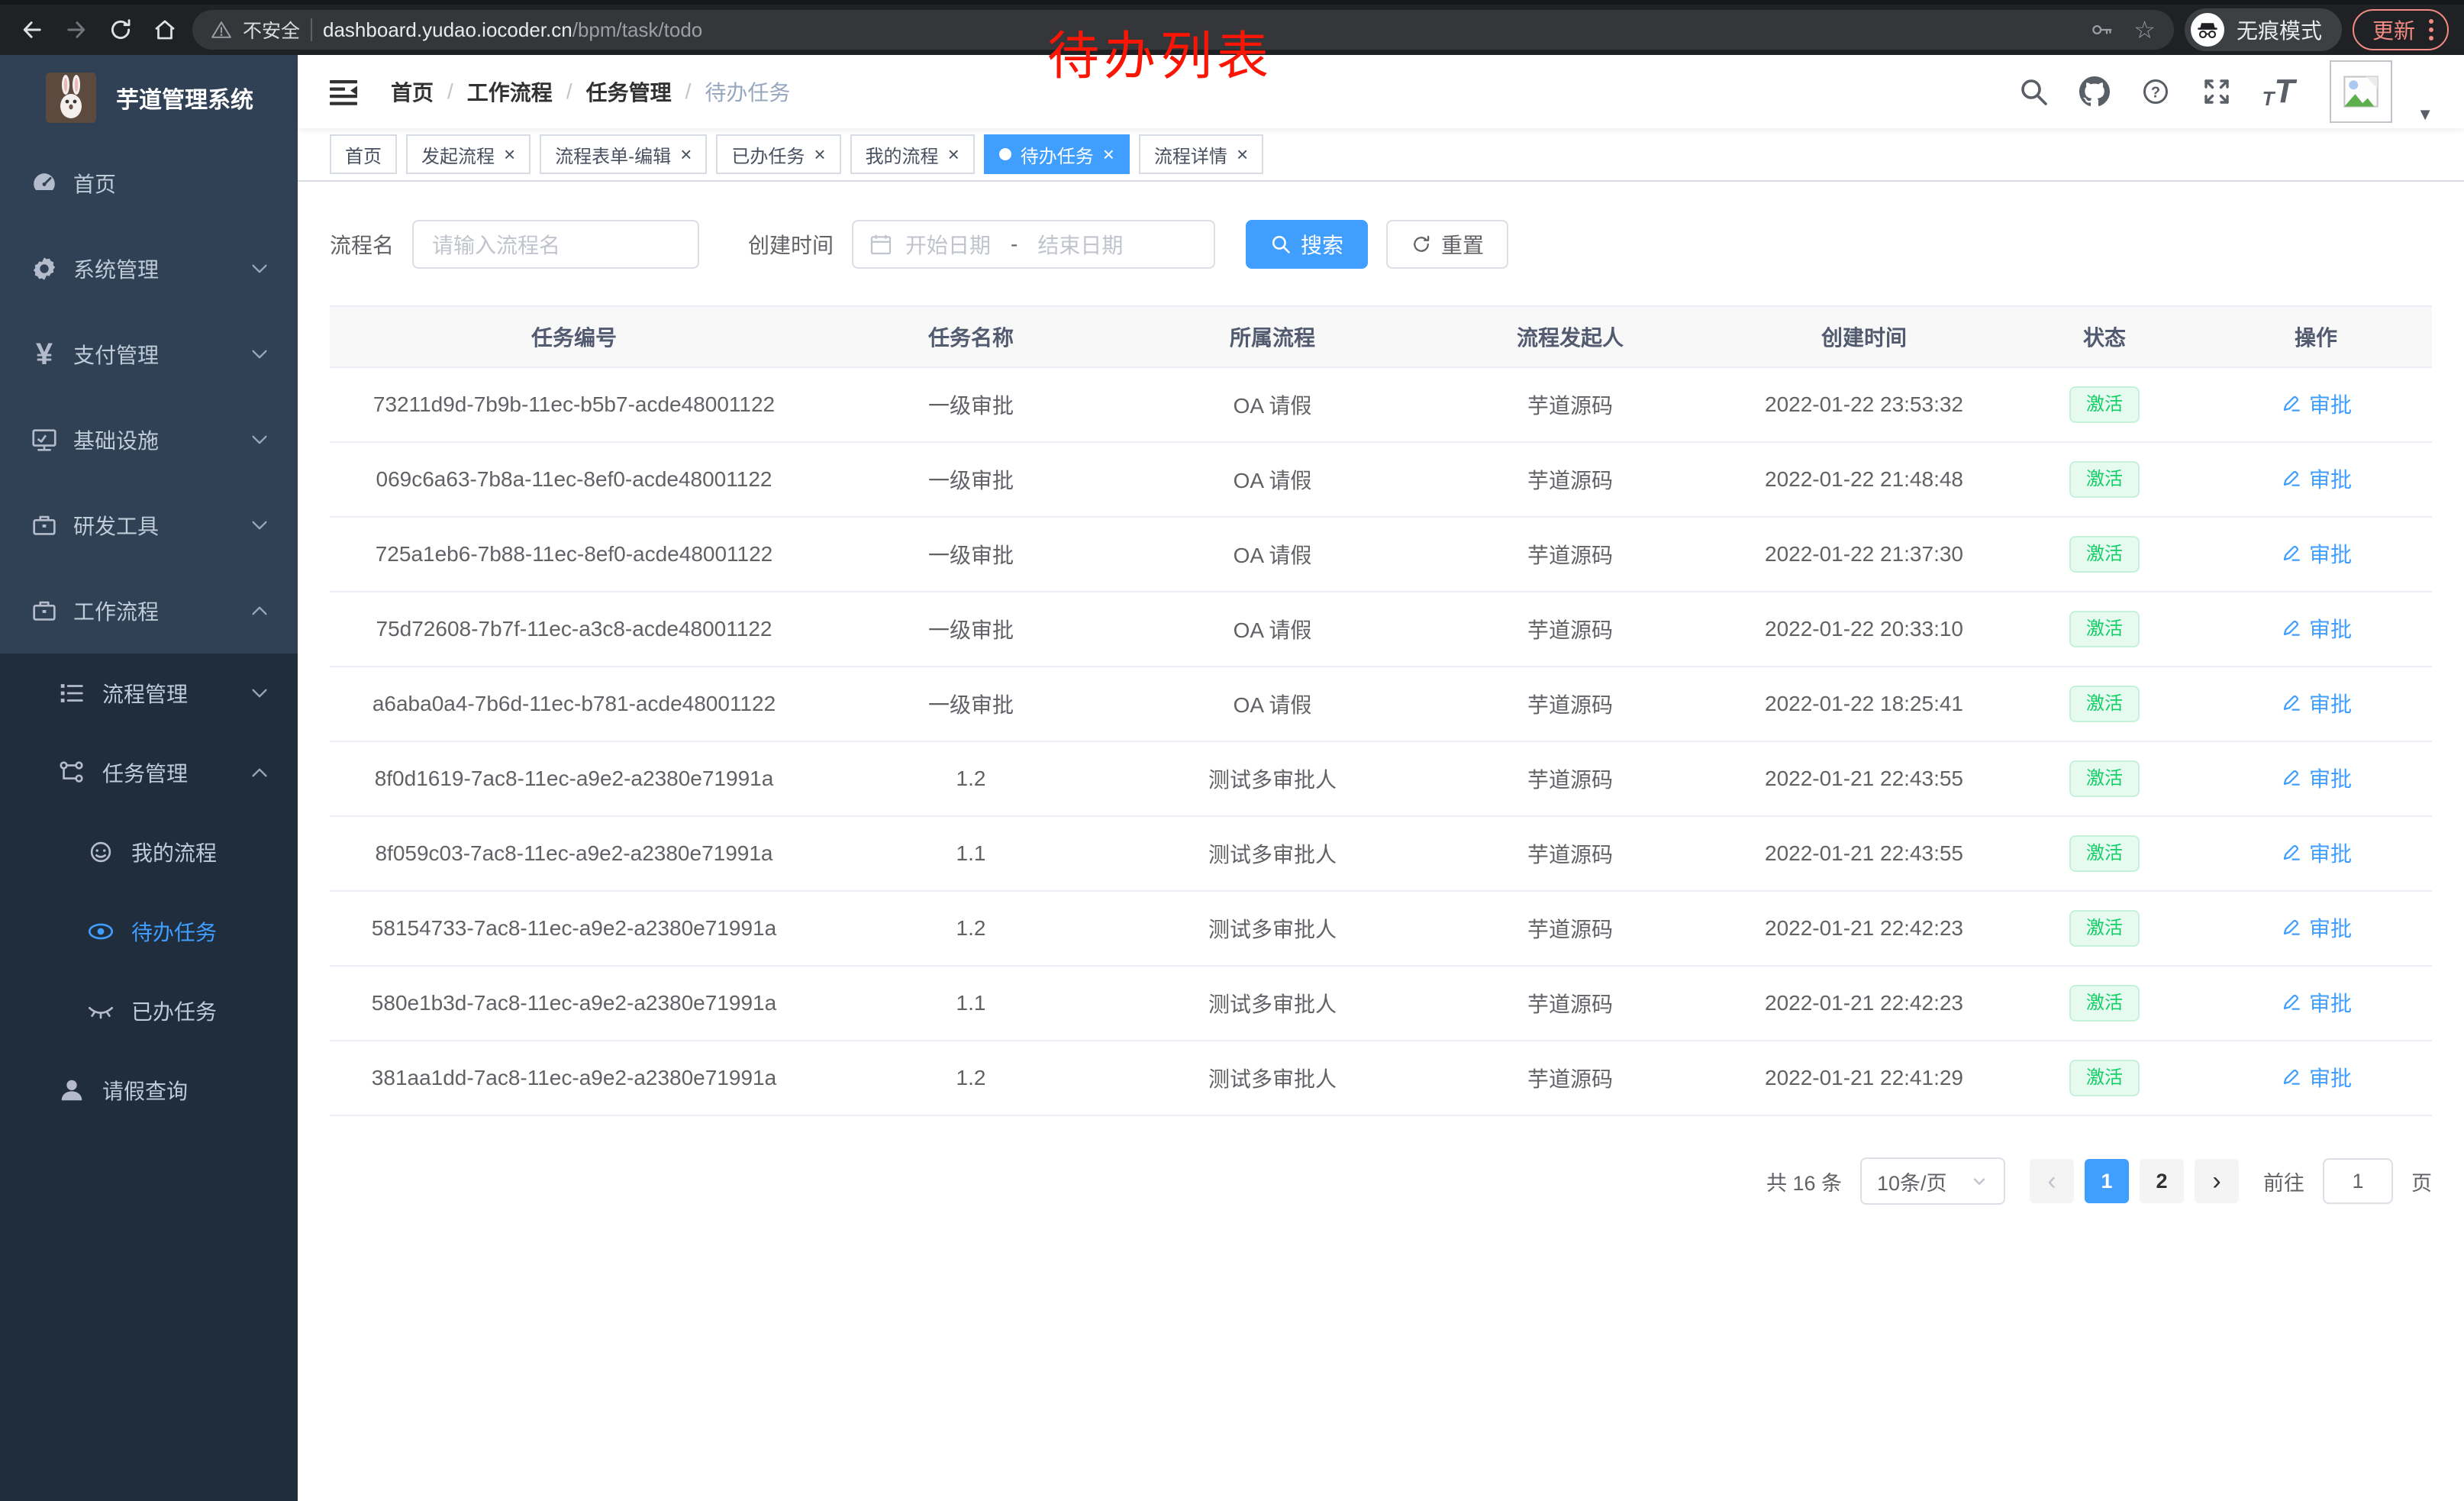 This screenshot has height=1501, width=2464. What do you see at coordinates (913, 154) in the screenshot?
I see `tab-my-process: 我的流程 ×` at bounding box center [913, 154].